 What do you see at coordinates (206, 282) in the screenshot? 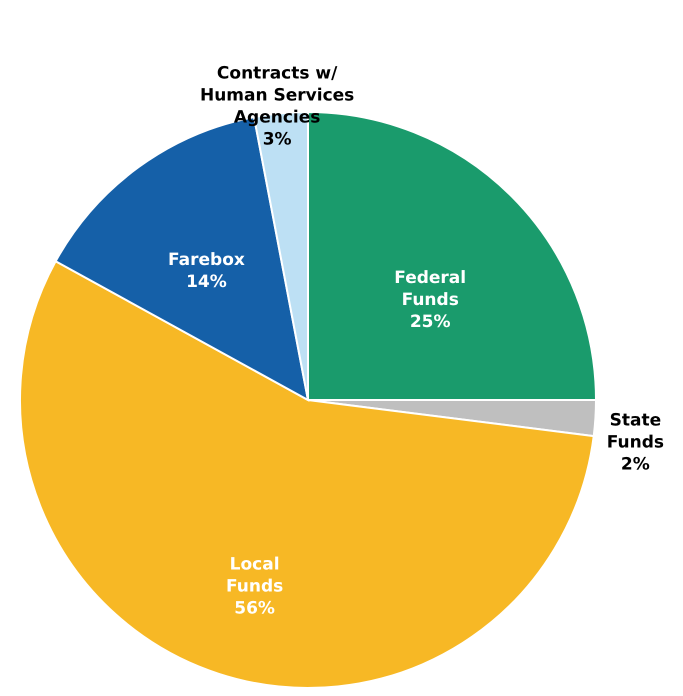
I see `data-label: 14%` at bounding box center [206, 282].